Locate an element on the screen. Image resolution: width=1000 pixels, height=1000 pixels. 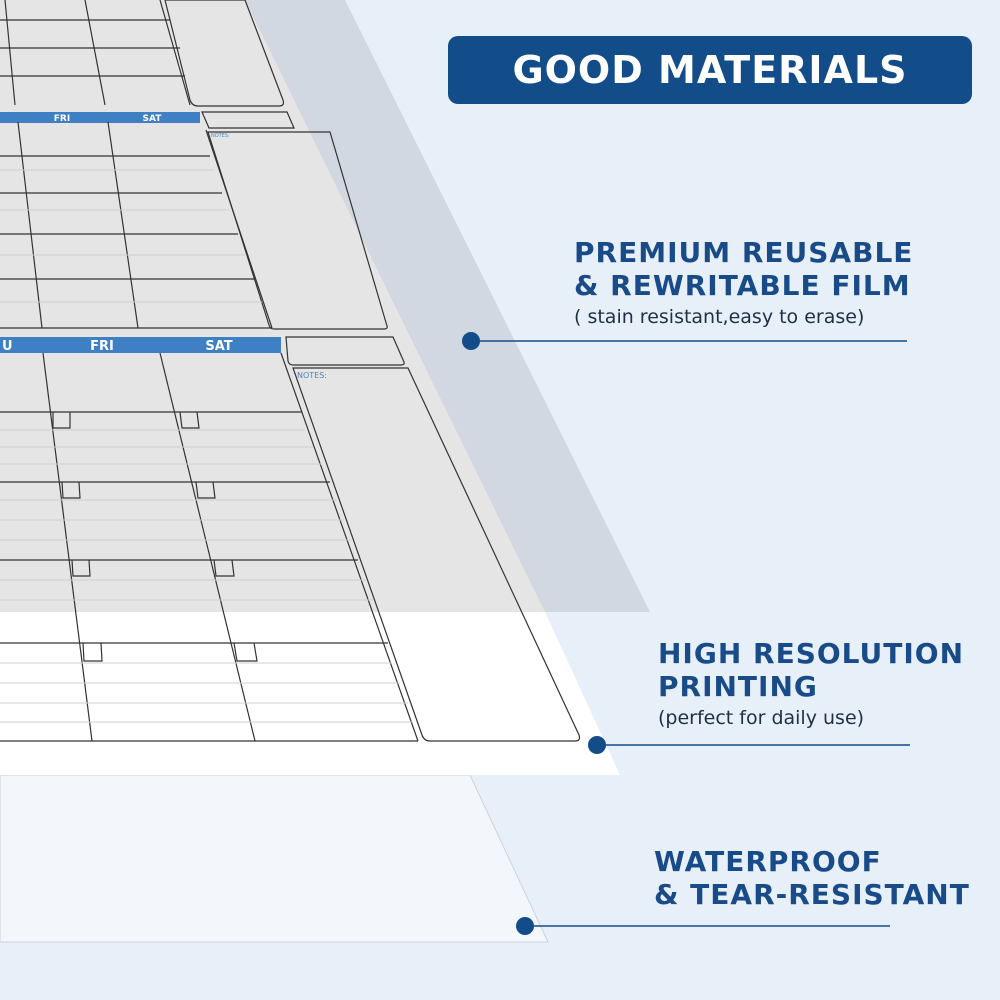
main-notes-label: NOTES: is located at coordinates (312, 375).